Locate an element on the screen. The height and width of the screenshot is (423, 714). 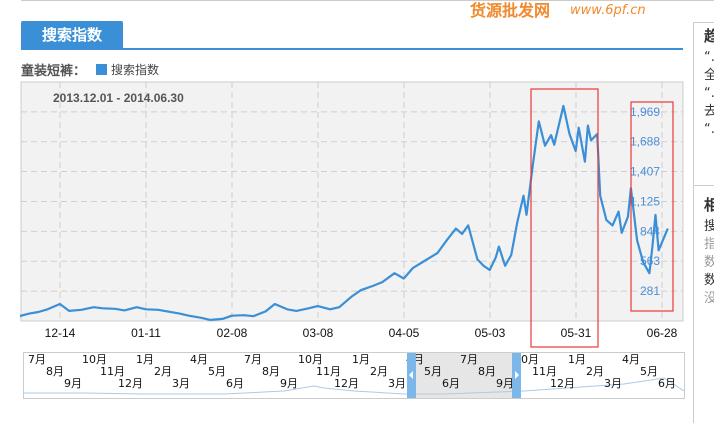
right-panel-heading-2: 相 is located at coordinates (704, 205).